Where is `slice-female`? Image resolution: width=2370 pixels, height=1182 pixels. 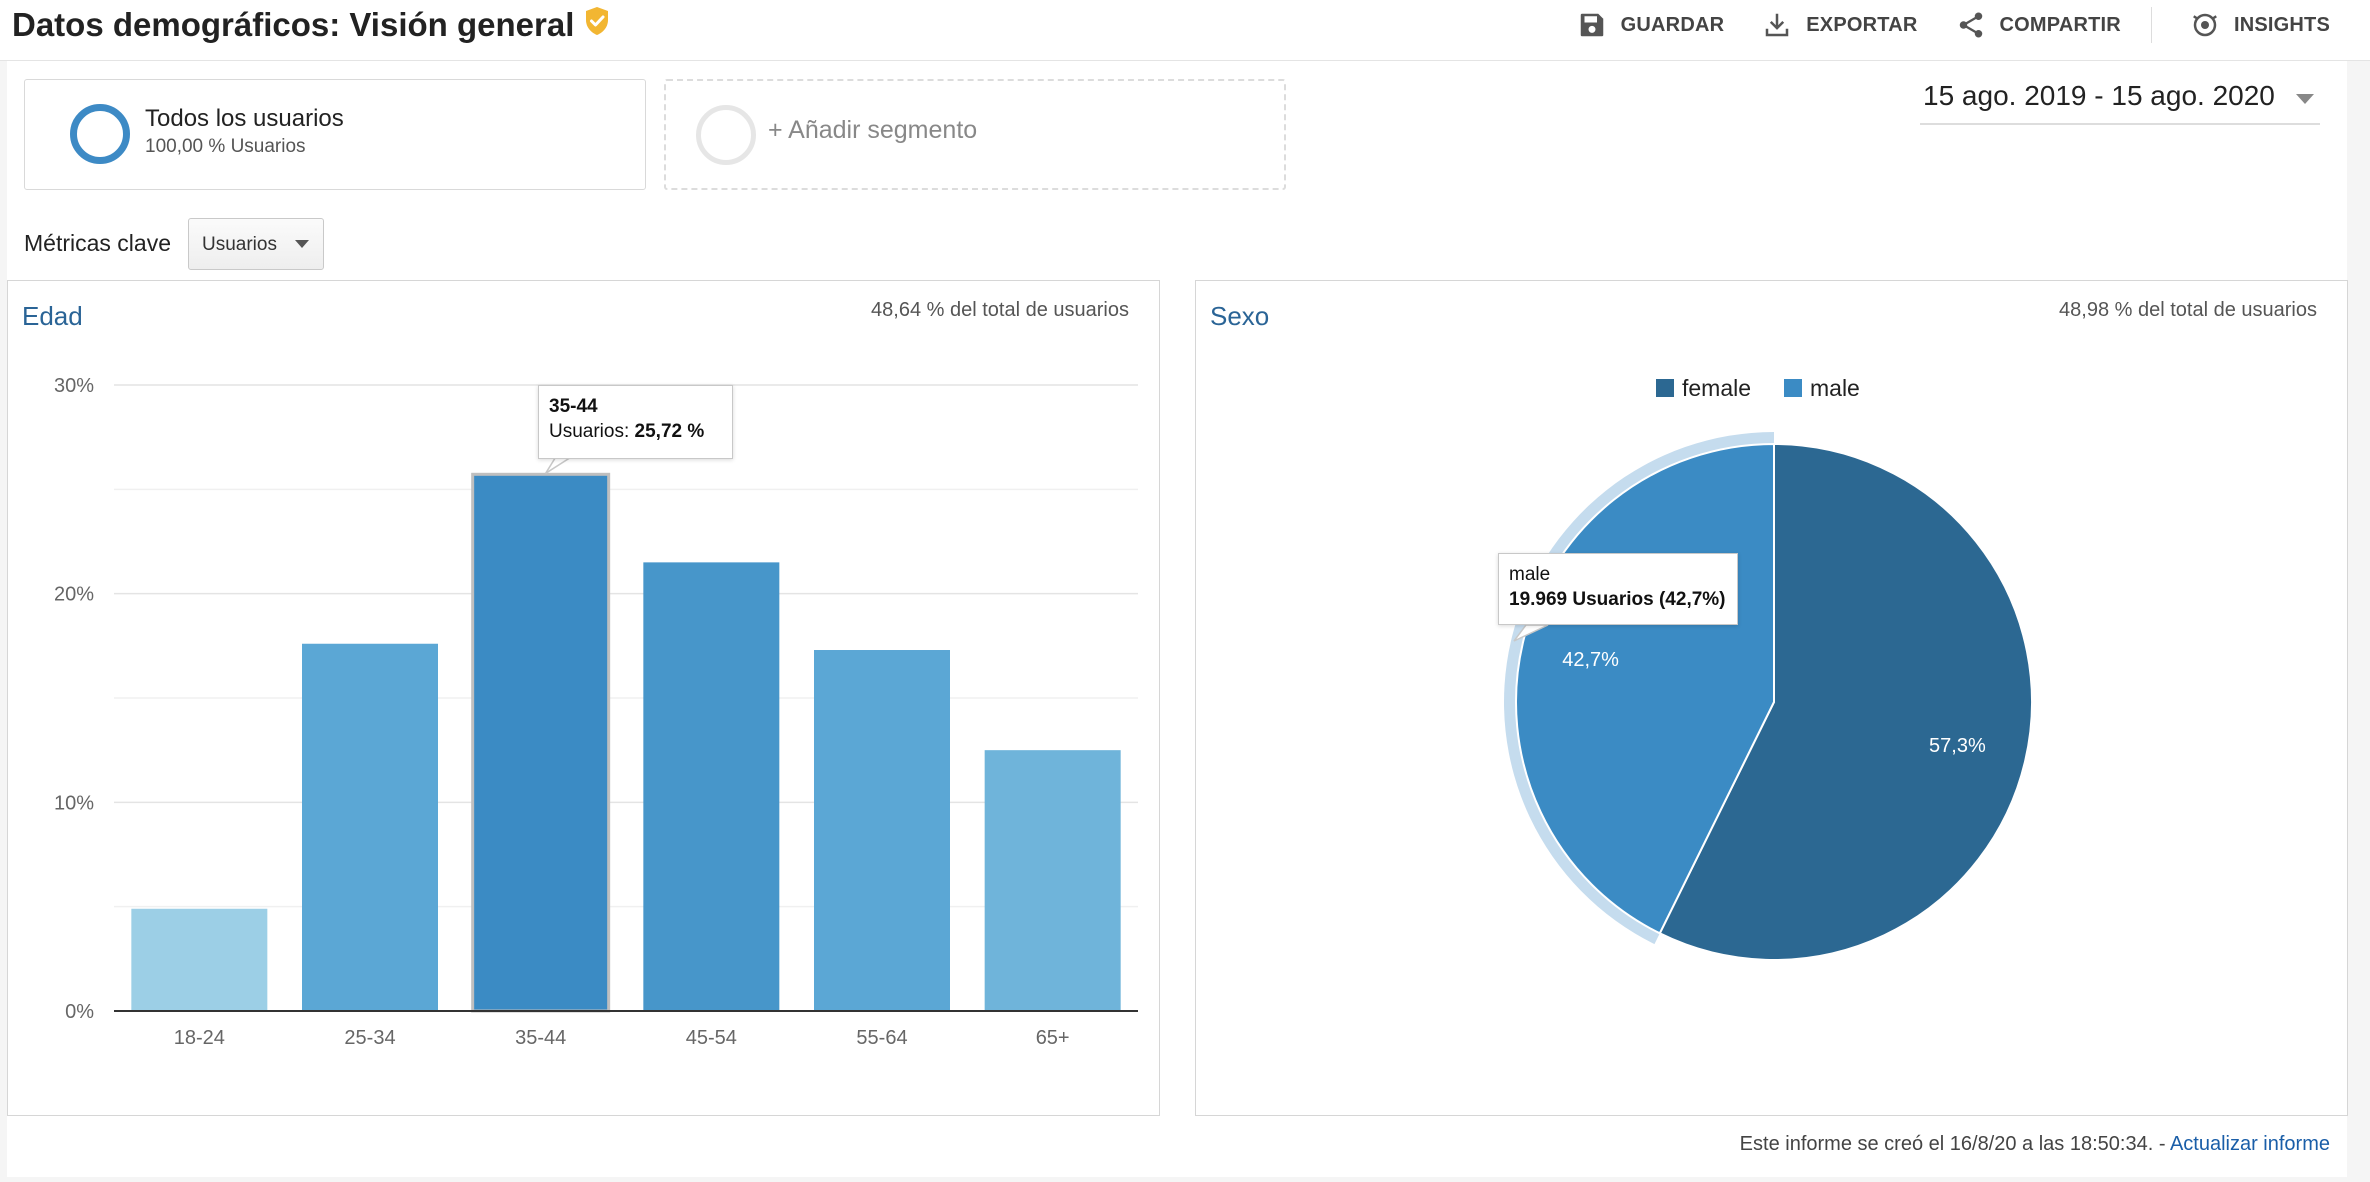 slice-female is located at coordinates (1845, 701).